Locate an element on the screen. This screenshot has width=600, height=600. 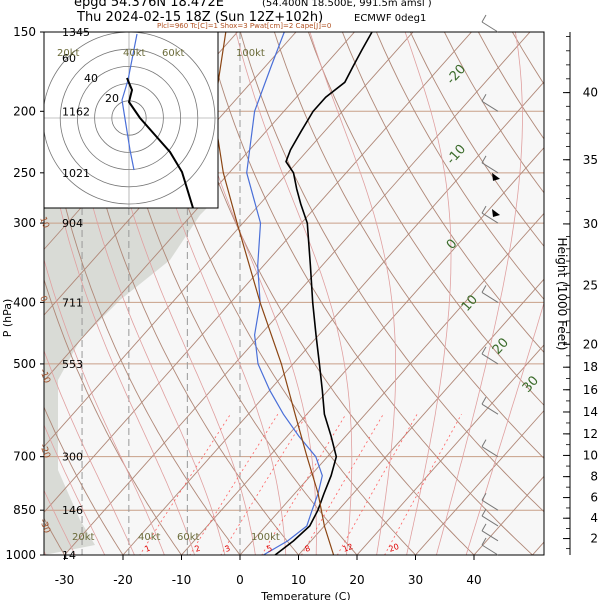
y-tick-label: 1000 is located at coordinates (20, 555).